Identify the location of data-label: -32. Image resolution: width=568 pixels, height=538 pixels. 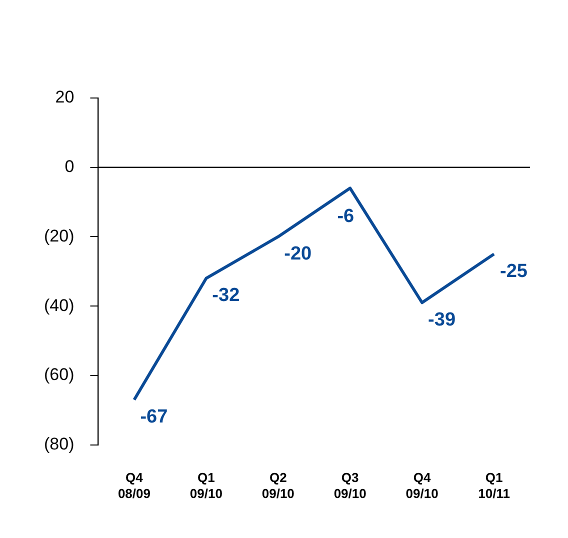
(226, 295).